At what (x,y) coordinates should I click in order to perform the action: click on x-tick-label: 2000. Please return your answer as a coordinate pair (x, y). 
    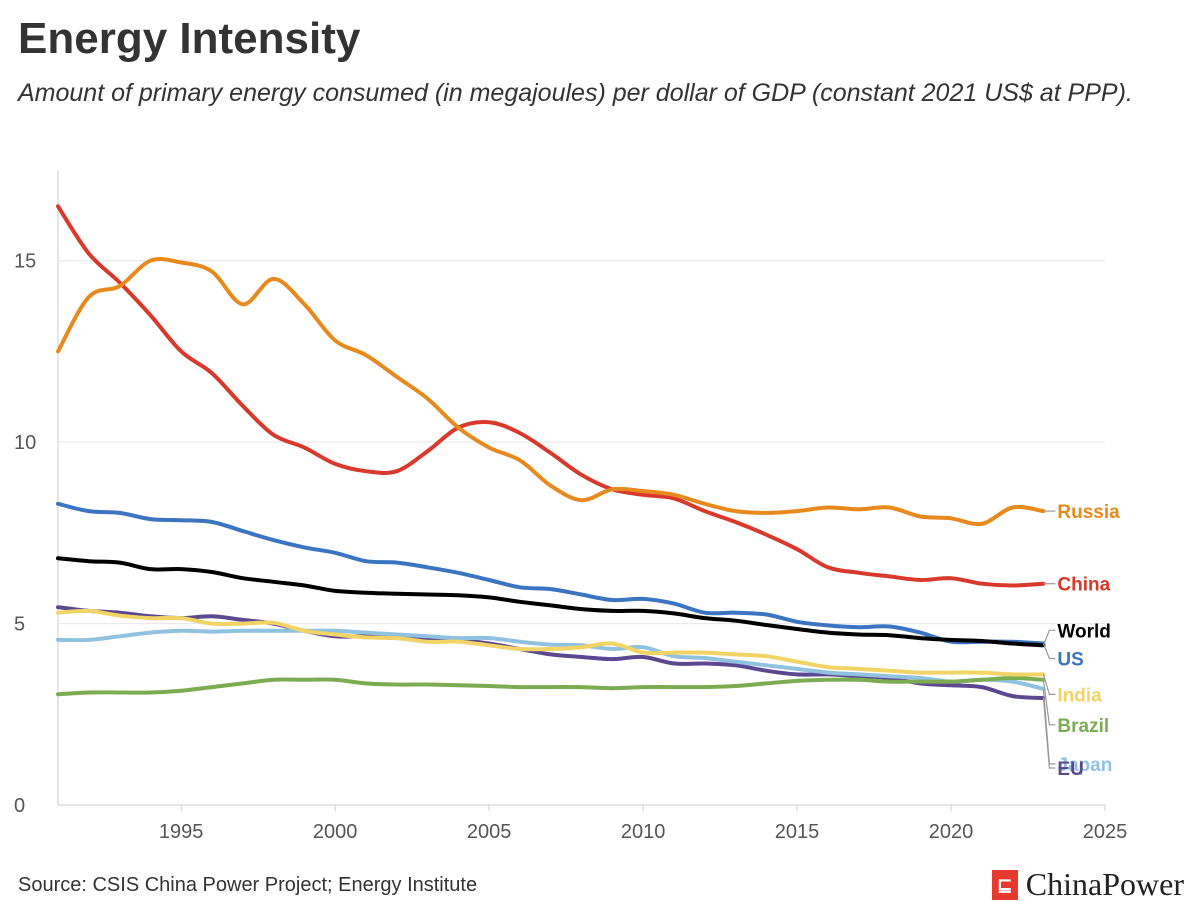
    Looking at the image, I should click on (335, 832).